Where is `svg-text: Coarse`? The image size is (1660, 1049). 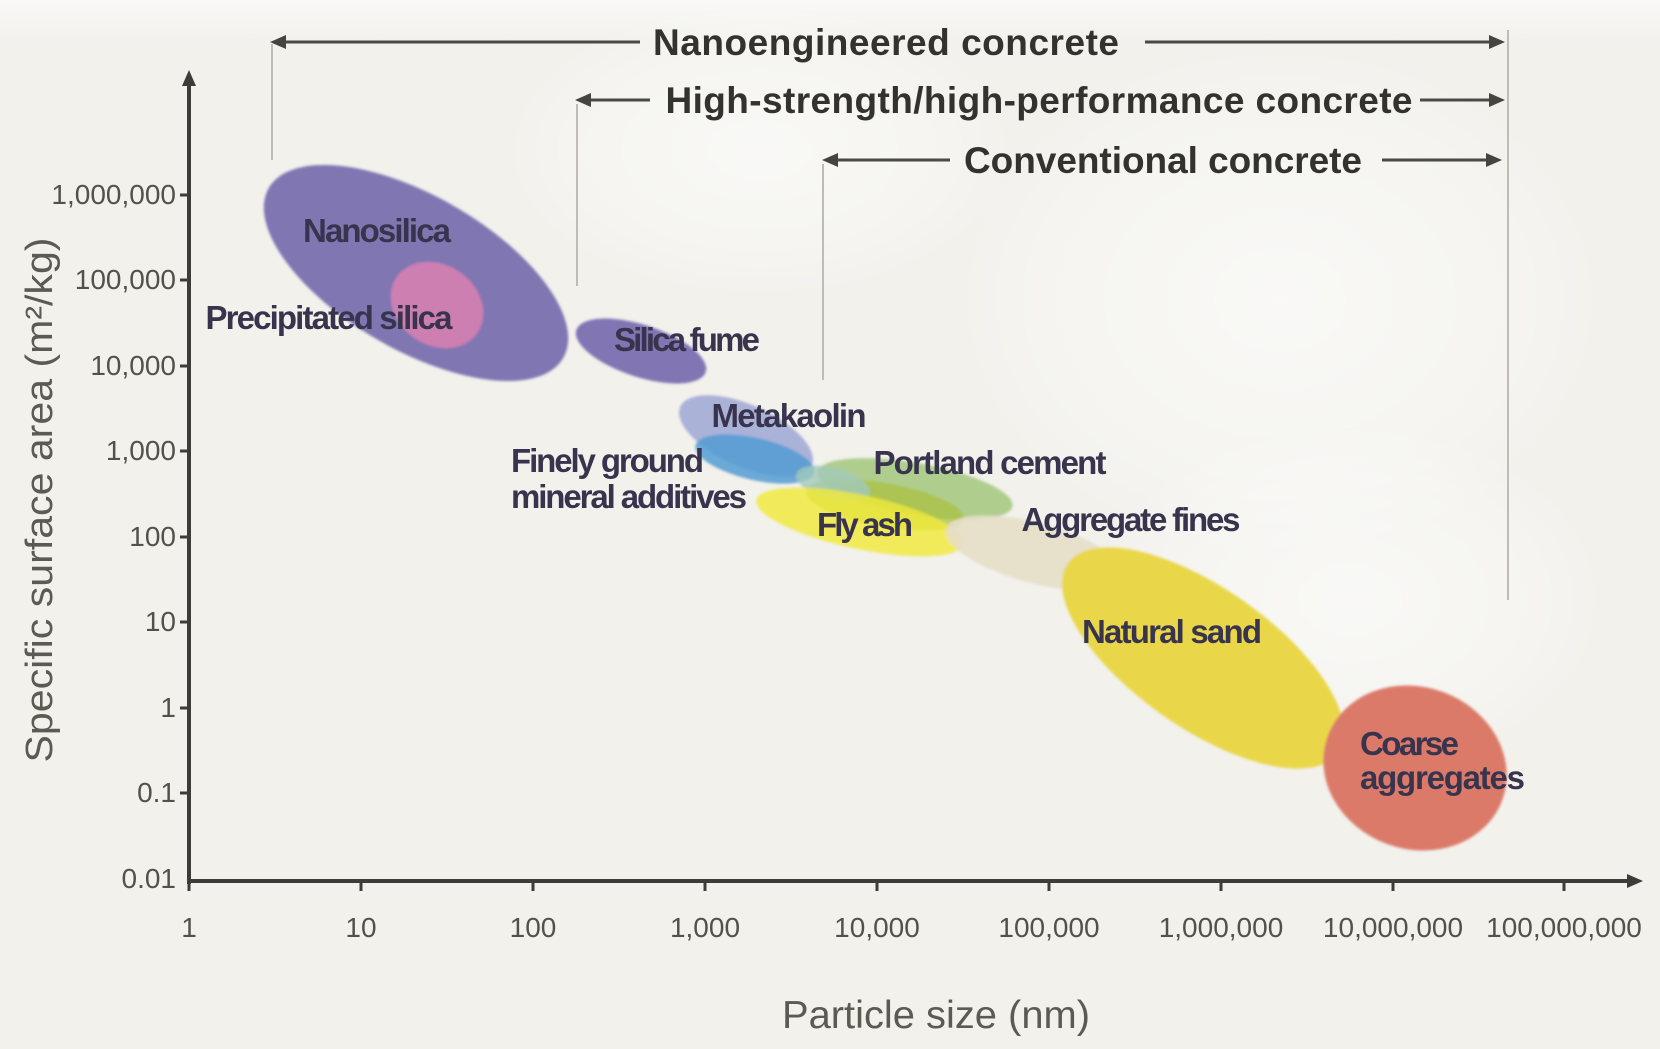 svg-text: Coarse is located at coordinates (1409, 743).